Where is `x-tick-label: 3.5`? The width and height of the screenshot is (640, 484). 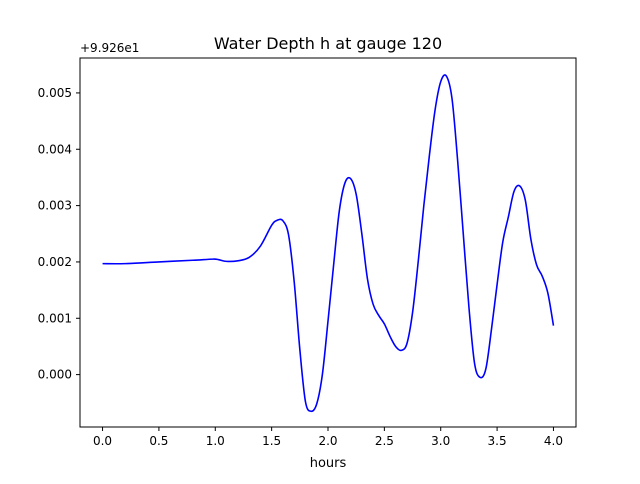
x-tick-label: 3.5 is located at coordinates (497, 441).